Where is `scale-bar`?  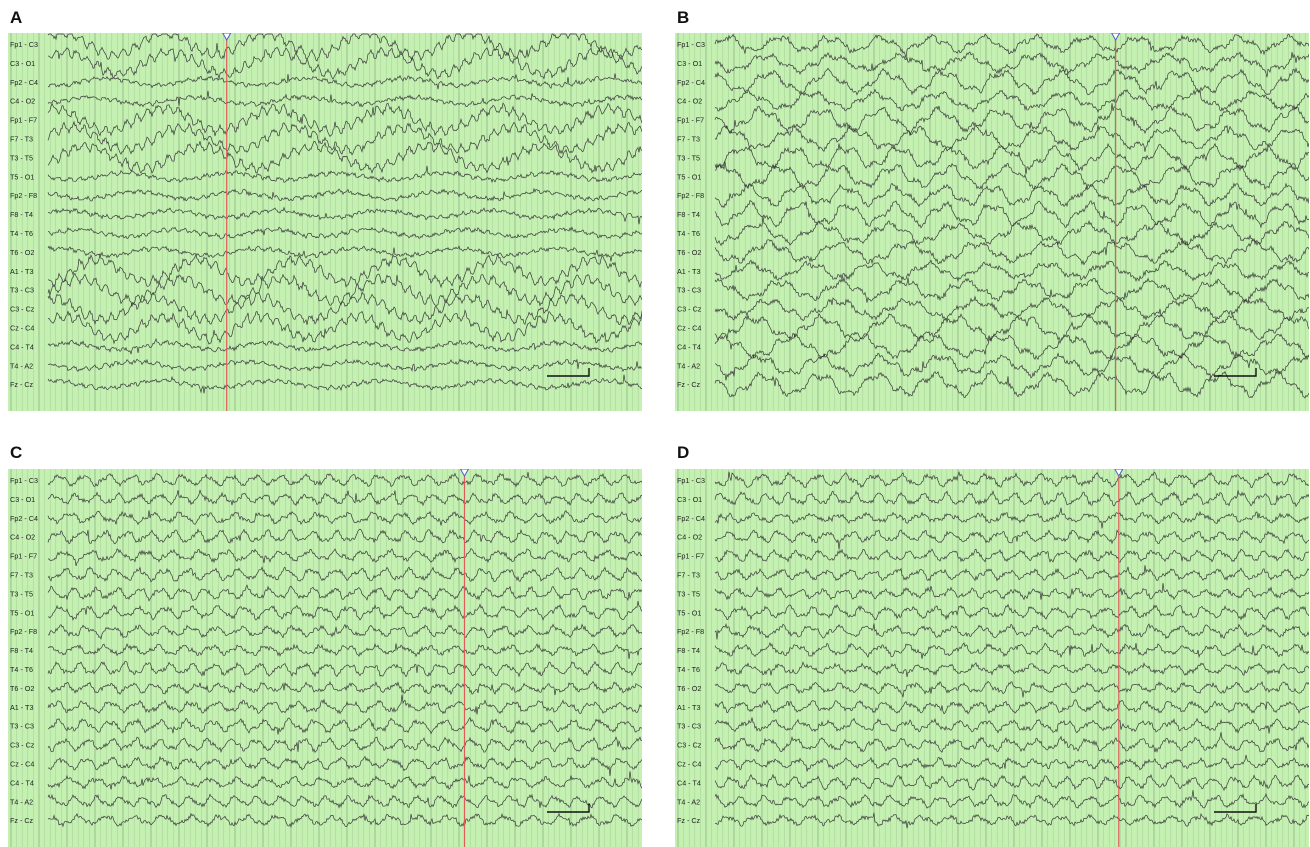
scale-bar is located at coordinates (1235, 372).